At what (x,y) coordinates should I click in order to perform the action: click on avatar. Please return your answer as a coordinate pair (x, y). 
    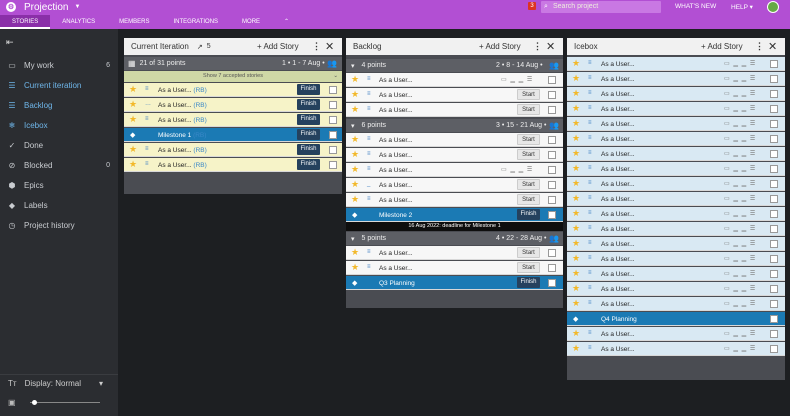
    Looking at the image, I should click on (773, 7).